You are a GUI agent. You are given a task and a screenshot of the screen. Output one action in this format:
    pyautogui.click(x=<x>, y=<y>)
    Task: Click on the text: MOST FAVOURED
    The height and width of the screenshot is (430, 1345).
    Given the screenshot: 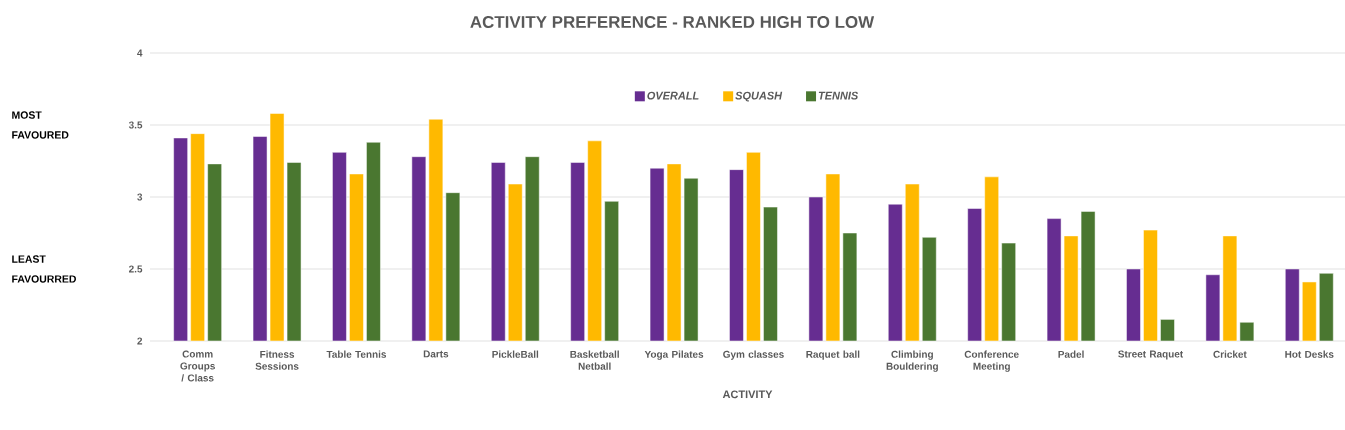 What is the action you would take?
    pyautogui.click(x=40, y=125)
    